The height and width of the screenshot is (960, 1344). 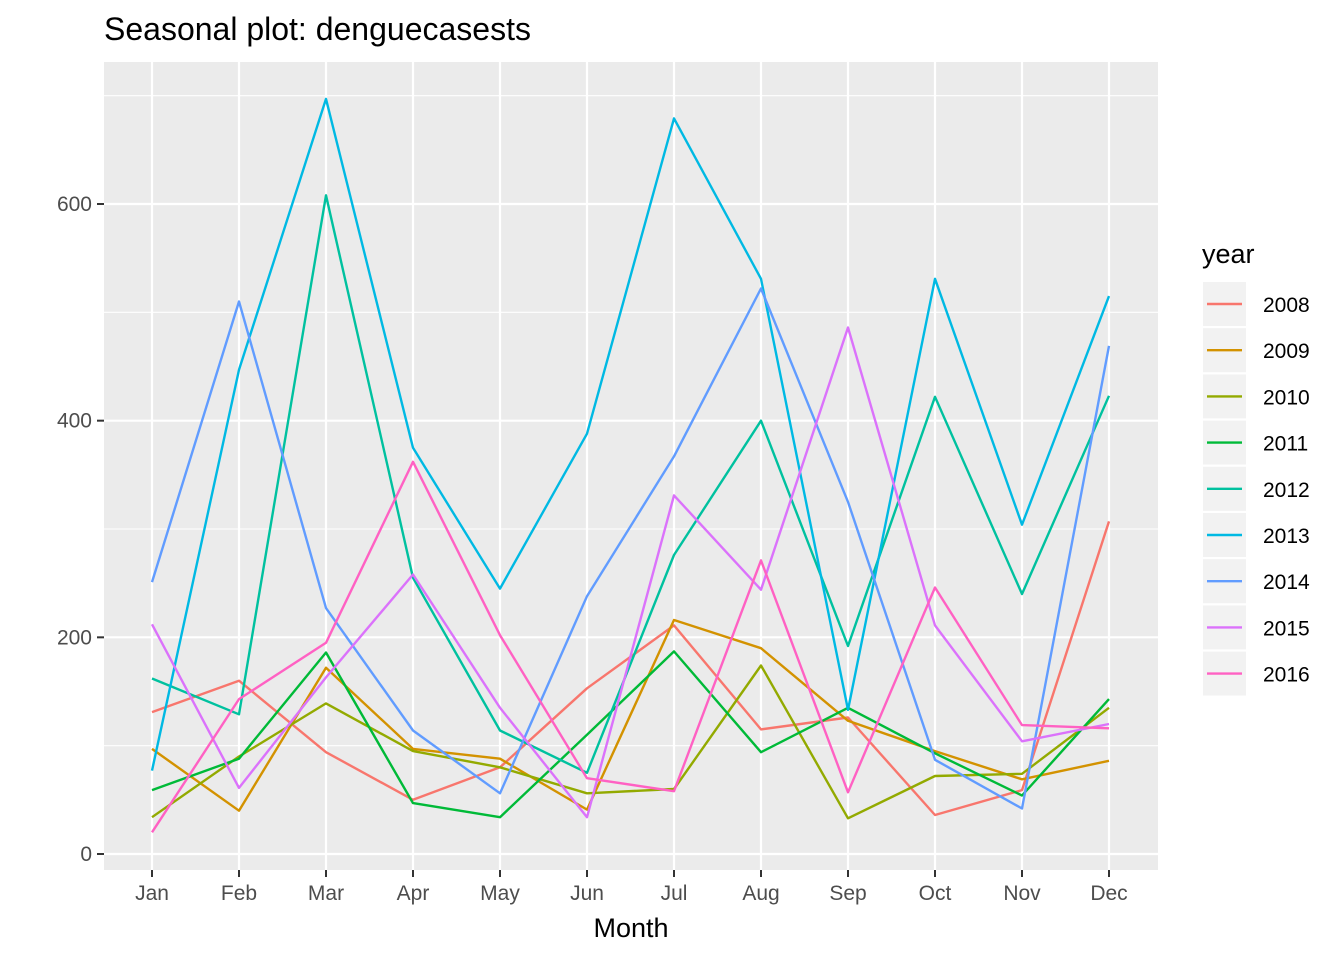 I want to click on chart-title: Seasonal plot: denguecasests, so click(x=317, y=29).